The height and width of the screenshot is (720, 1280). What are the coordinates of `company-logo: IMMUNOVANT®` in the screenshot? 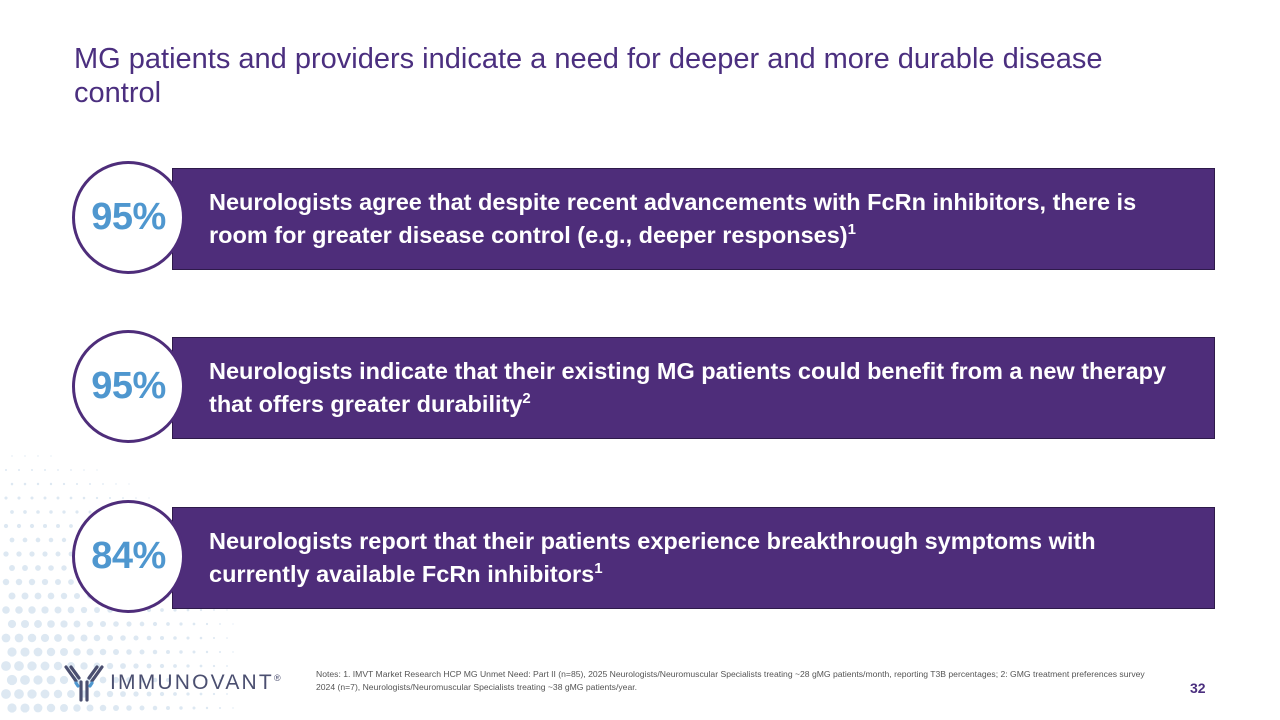 It's located at (172, 683).